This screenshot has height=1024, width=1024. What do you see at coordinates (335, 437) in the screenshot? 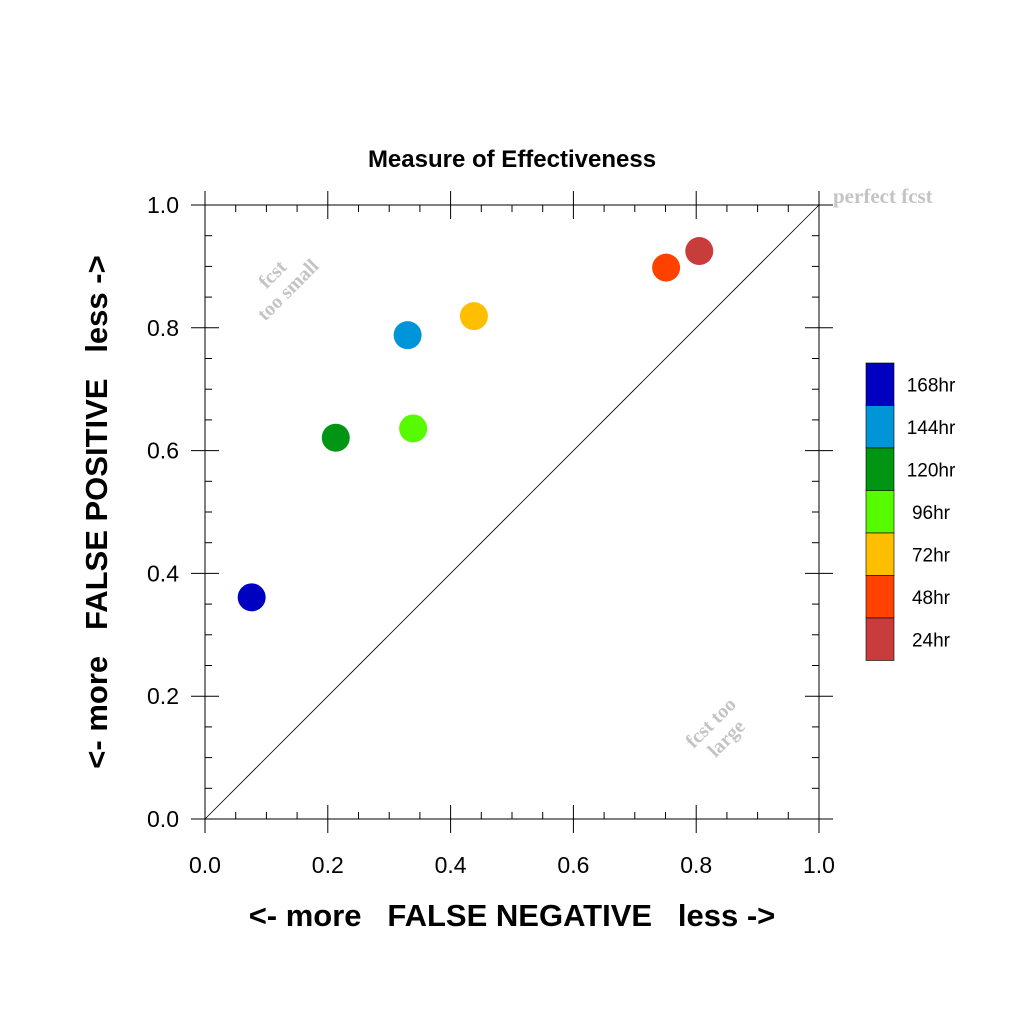
I see `point-120hr` at bounding box center [335, 437].